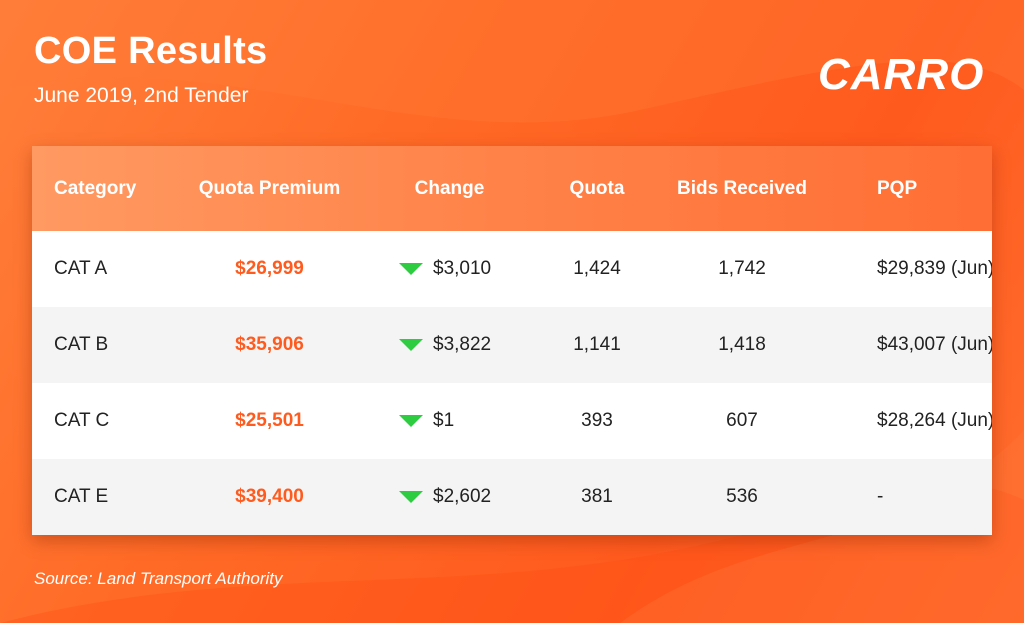 This screenshot has width=1024, height=623. I want to click on change-value: $1, so click(444, 420).